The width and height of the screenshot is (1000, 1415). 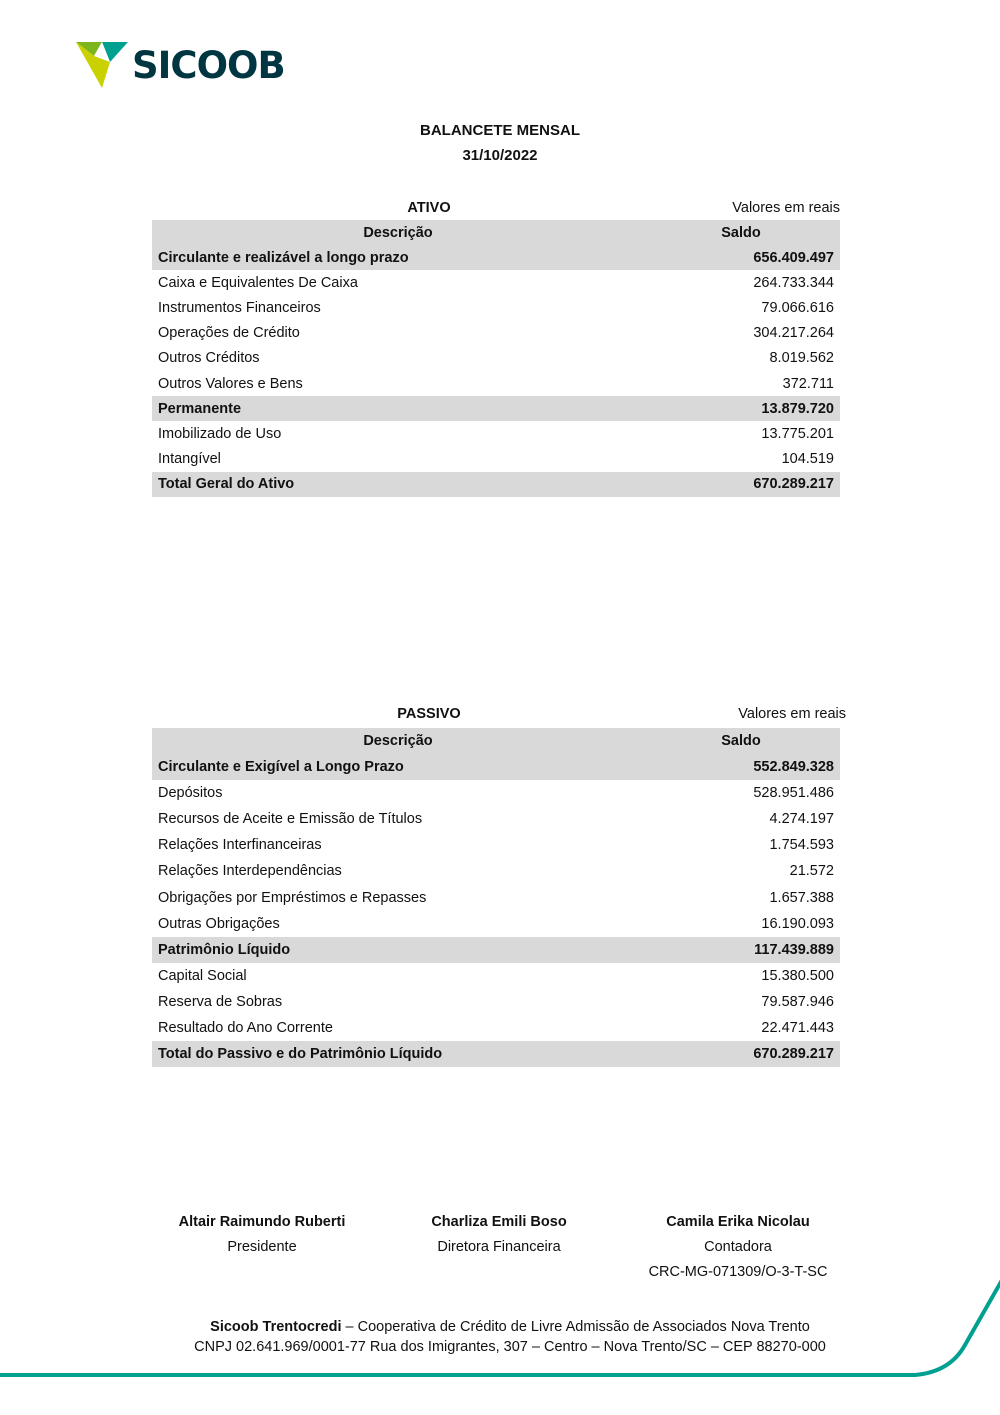 I want to click on table-row: Imobilizado de Uso 13.775.201, so click(x=496, y=433).